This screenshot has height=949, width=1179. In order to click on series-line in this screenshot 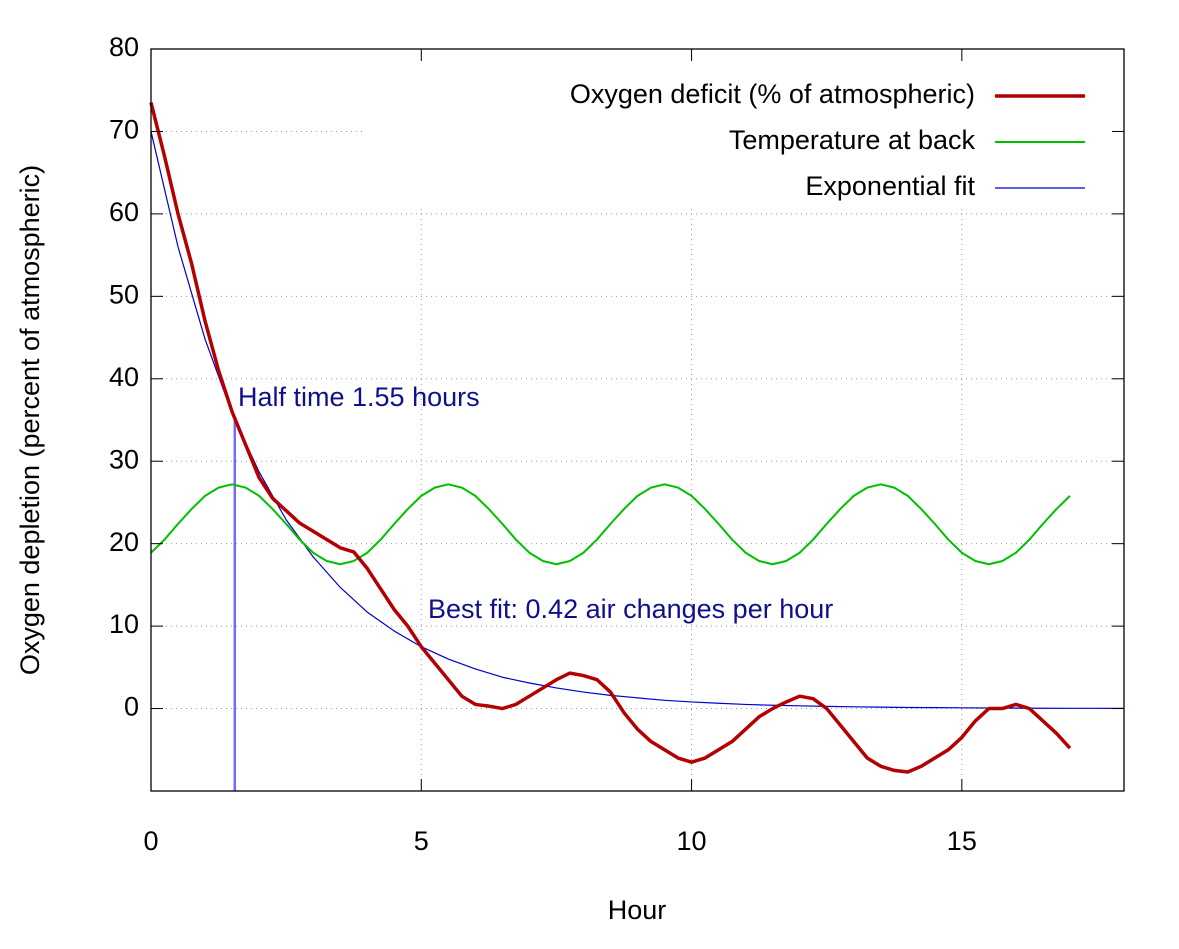, I will do `click(610, 524)`.